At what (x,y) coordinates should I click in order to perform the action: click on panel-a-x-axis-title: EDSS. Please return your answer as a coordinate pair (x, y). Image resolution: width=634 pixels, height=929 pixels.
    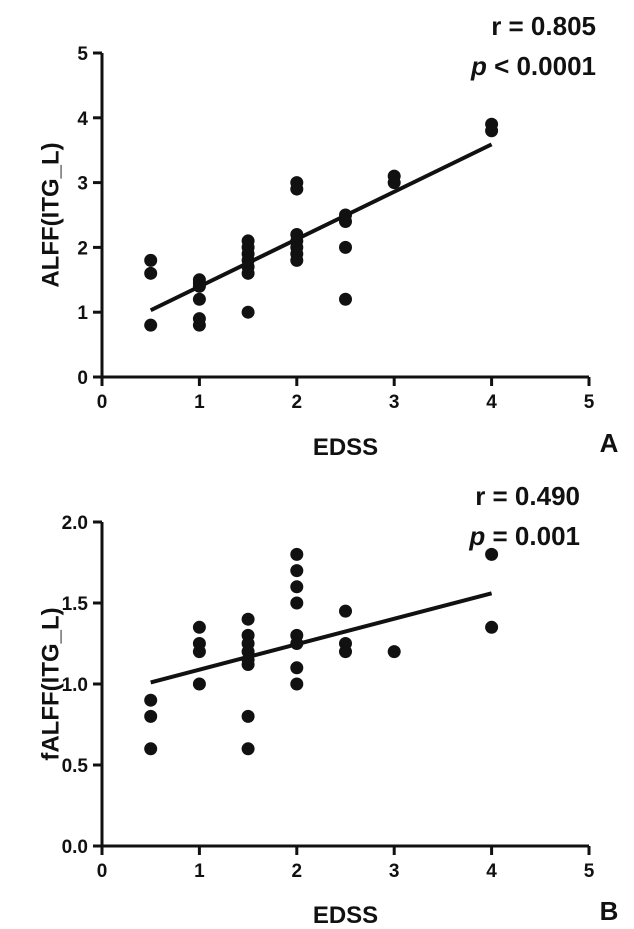
    Looking at the image, I should click on (345, 447).